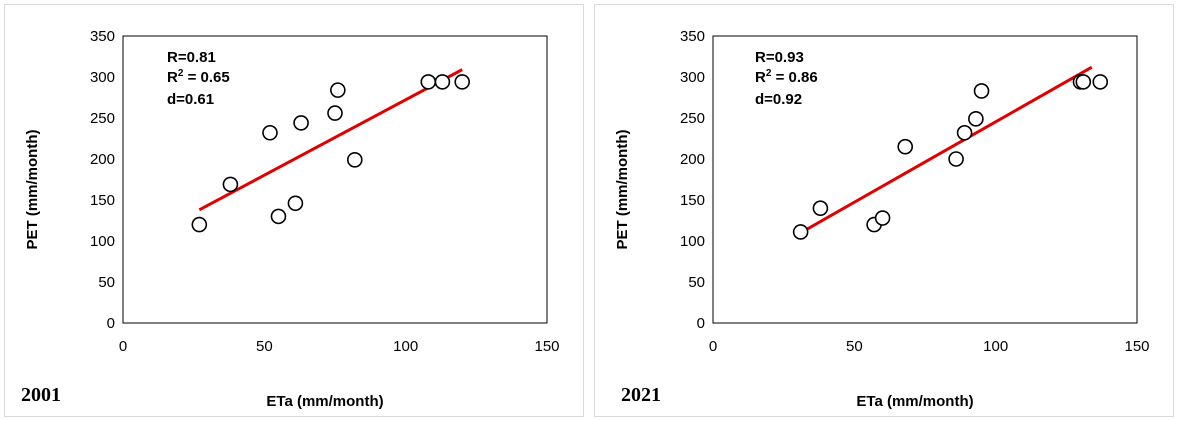 Image resolution: width=1177 pixels, height=421 pixels. Describe the element at coordinates (641, 395) in the screenshot. I see `year-label: 2021` at that location.